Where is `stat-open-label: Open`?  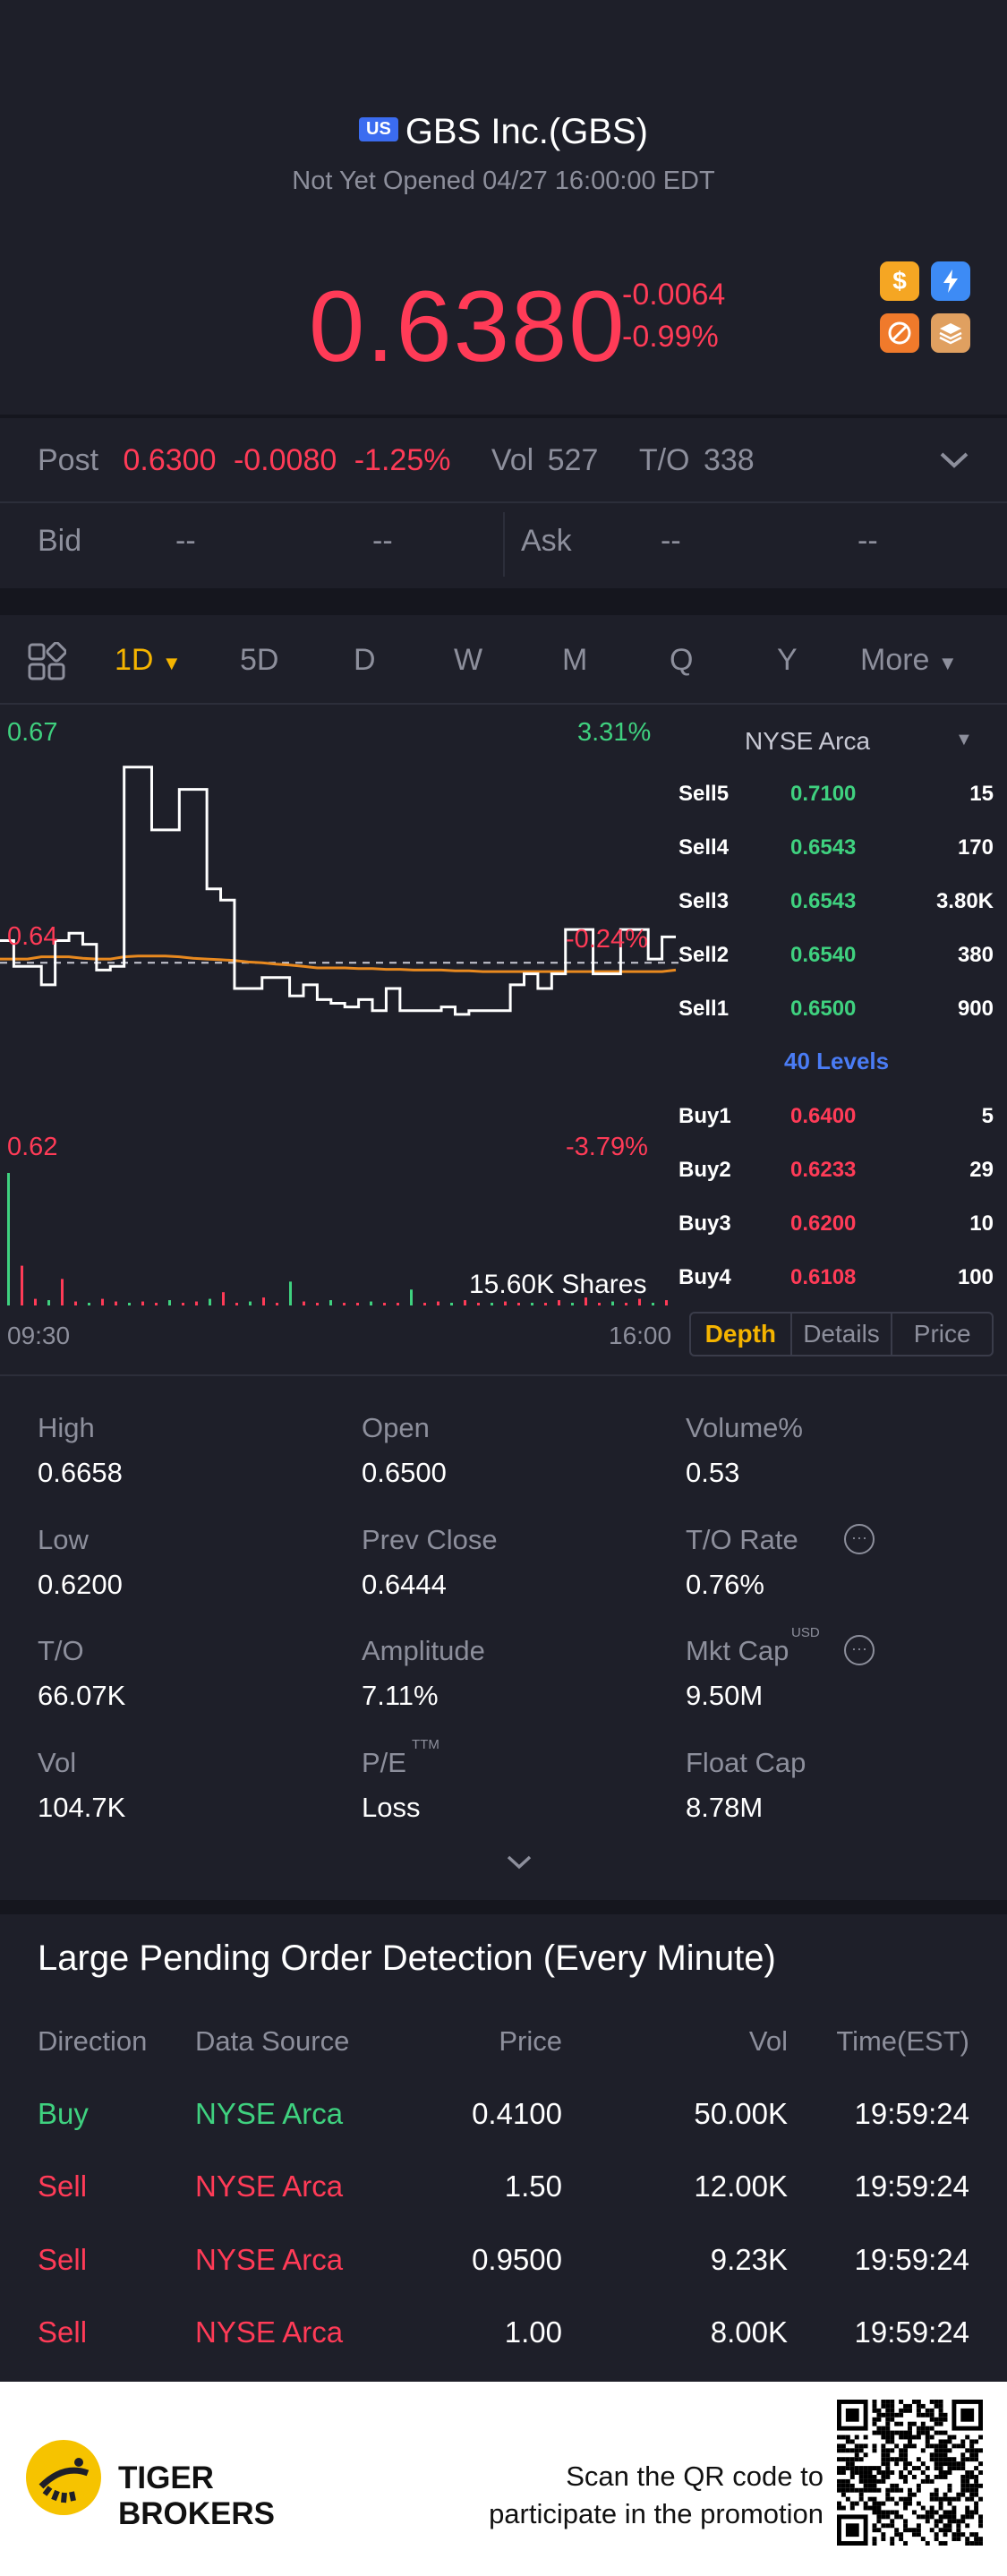
stat-open-label: Open is located at coordinates (396, 1427).